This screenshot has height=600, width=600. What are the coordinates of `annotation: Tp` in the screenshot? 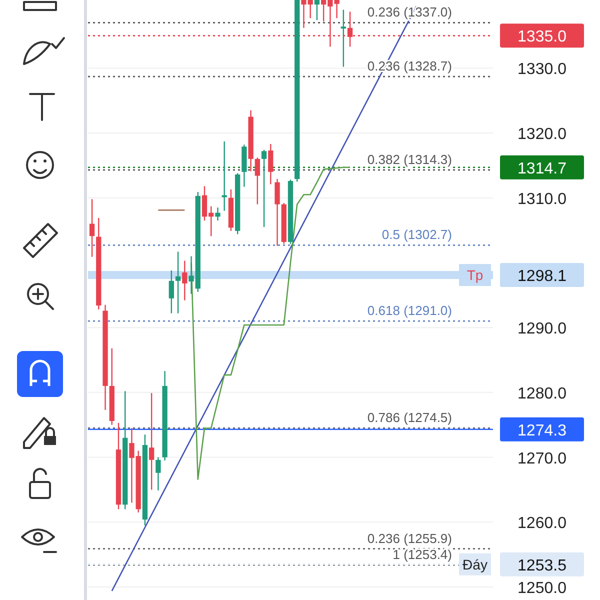 It's located at (475, 275).